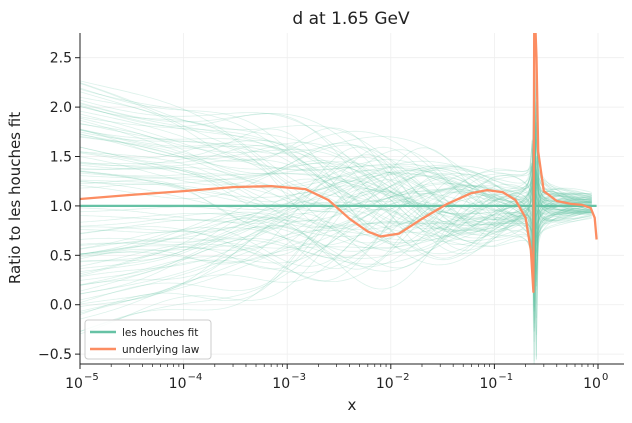 The width and height of the screenshot is (632, 423). Describe the element at coordinates (160, 333) in the screenshot. I see `legend-label-fit: les houches fit` at that location.